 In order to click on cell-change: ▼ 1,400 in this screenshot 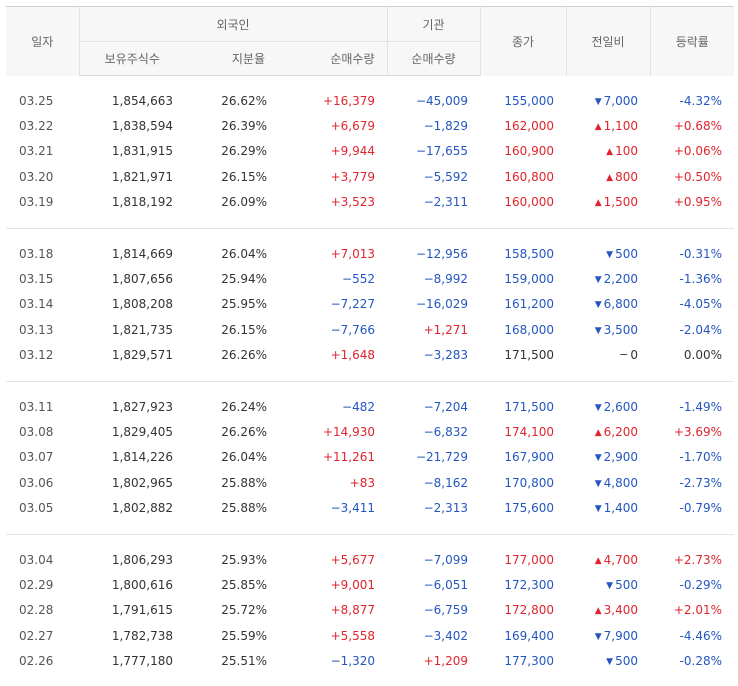, I will do `click(608, 507)`.